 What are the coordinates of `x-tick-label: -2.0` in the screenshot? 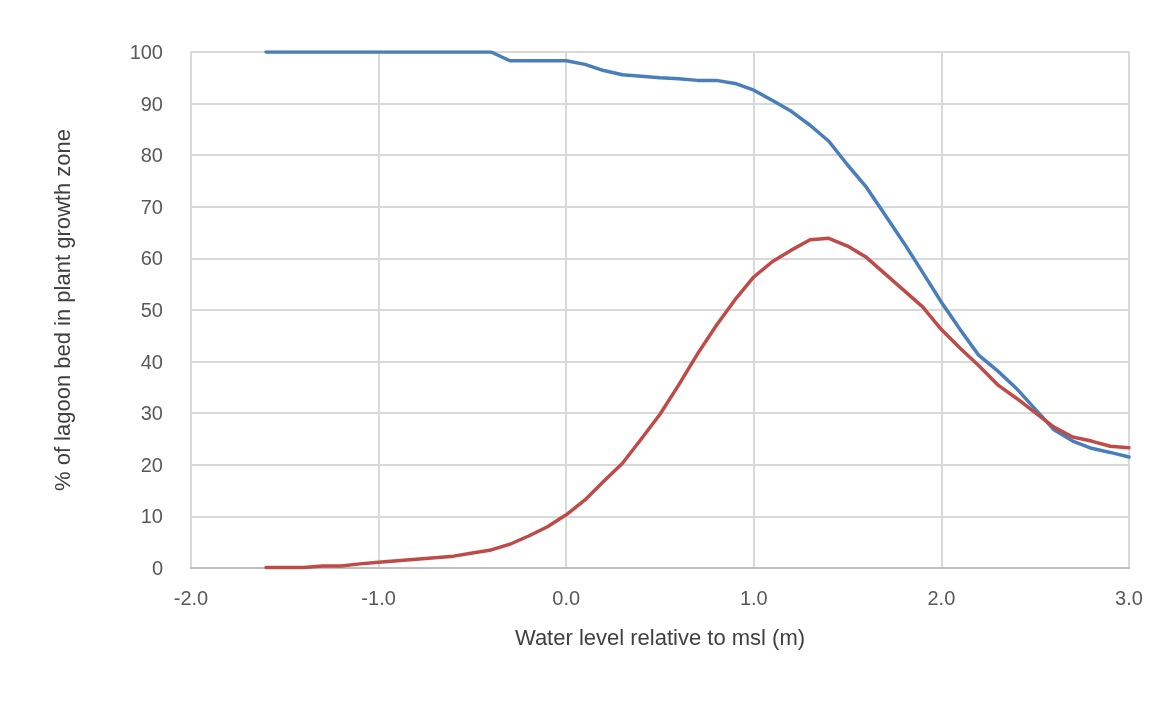 It's located at (191, 598).